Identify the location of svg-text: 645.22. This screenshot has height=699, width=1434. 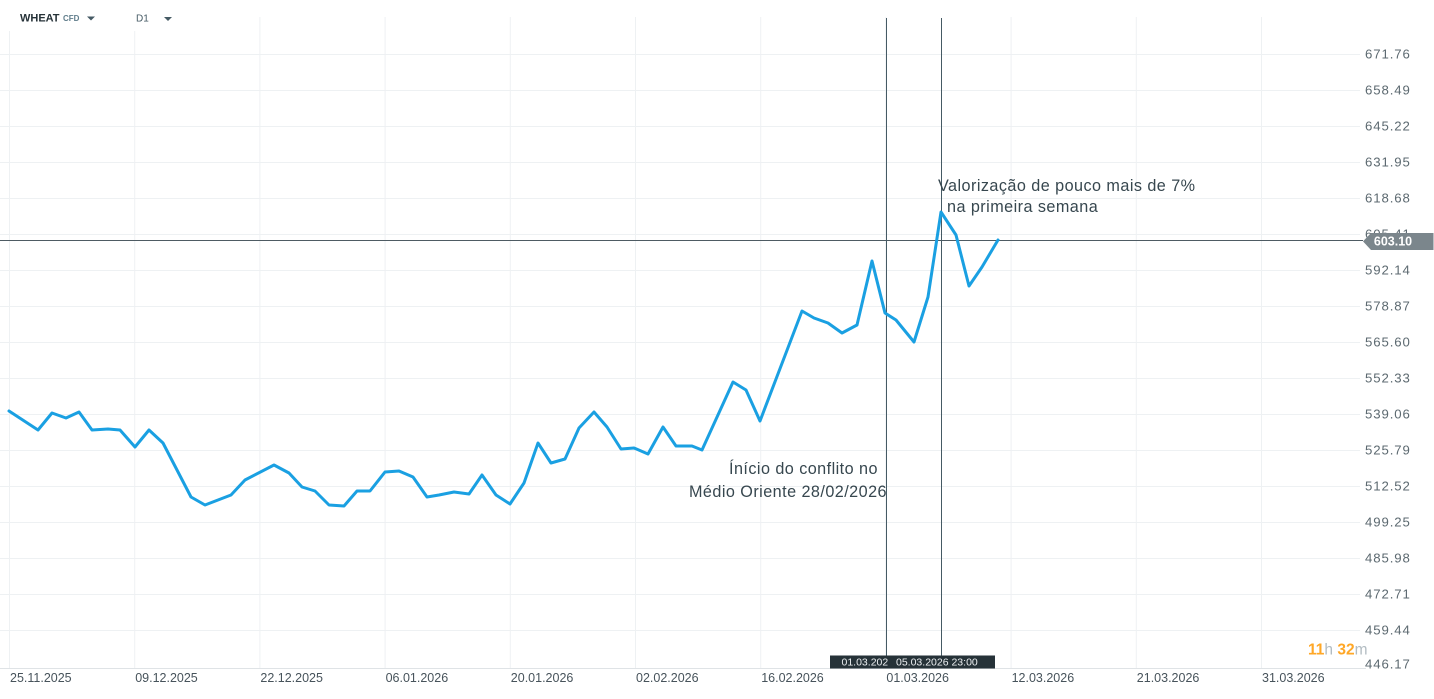
(1388, 126).